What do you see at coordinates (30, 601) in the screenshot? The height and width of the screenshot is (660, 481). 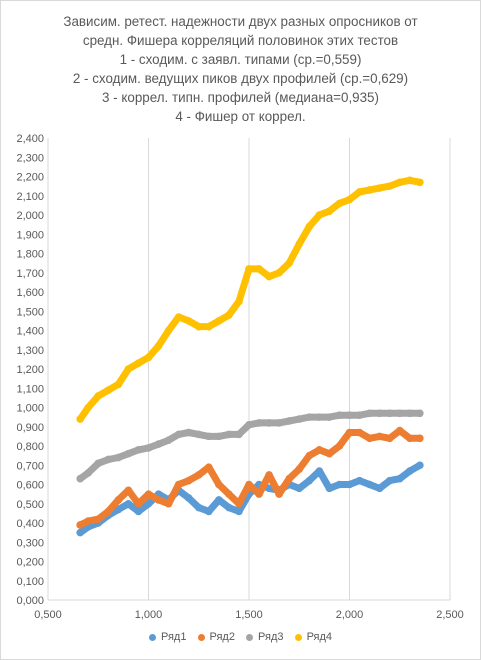 I see `y-tick-label: 0,000` at bounding box center [30, 601].